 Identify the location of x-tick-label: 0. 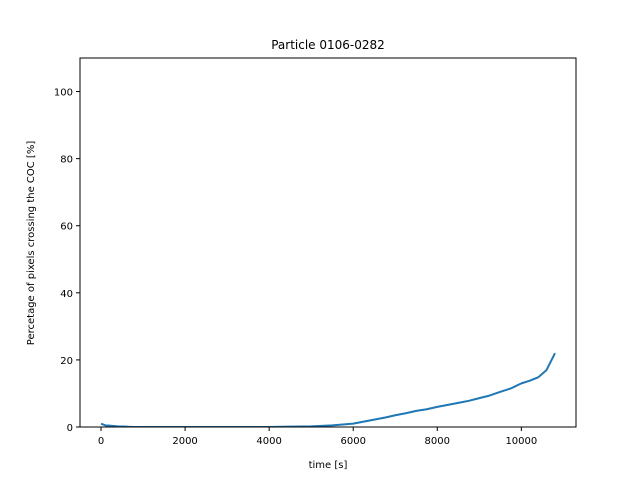
(101, 441).